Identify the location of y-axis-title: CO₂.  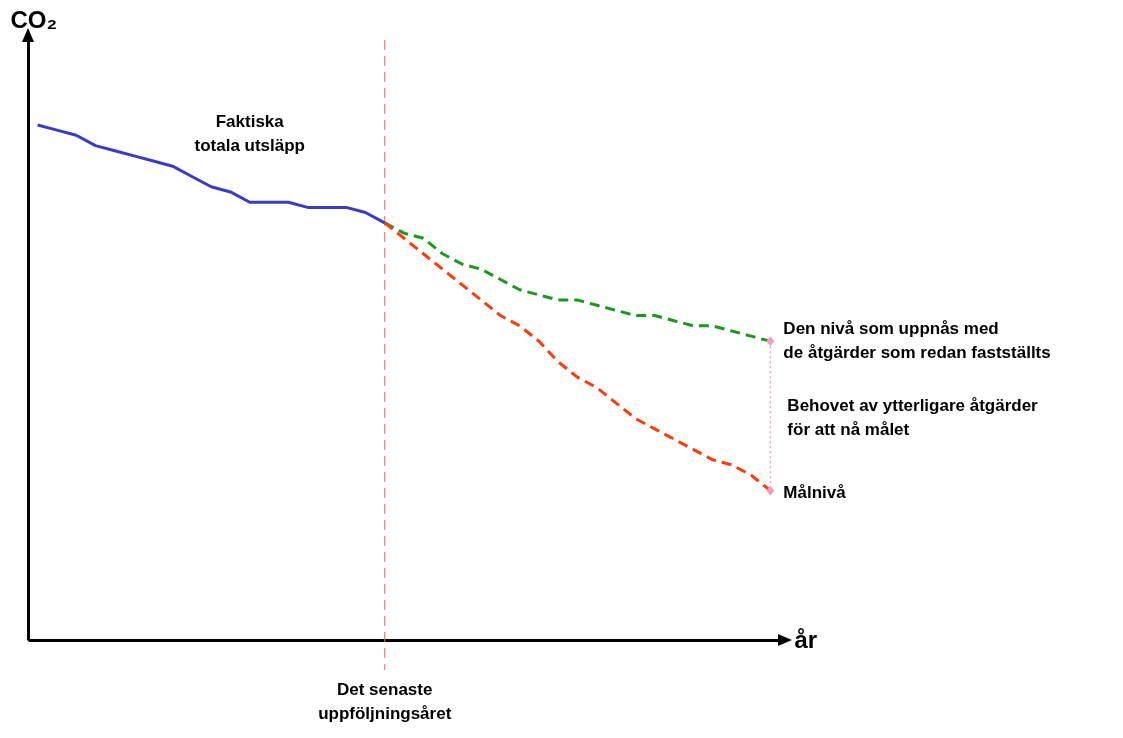
(34, 19).